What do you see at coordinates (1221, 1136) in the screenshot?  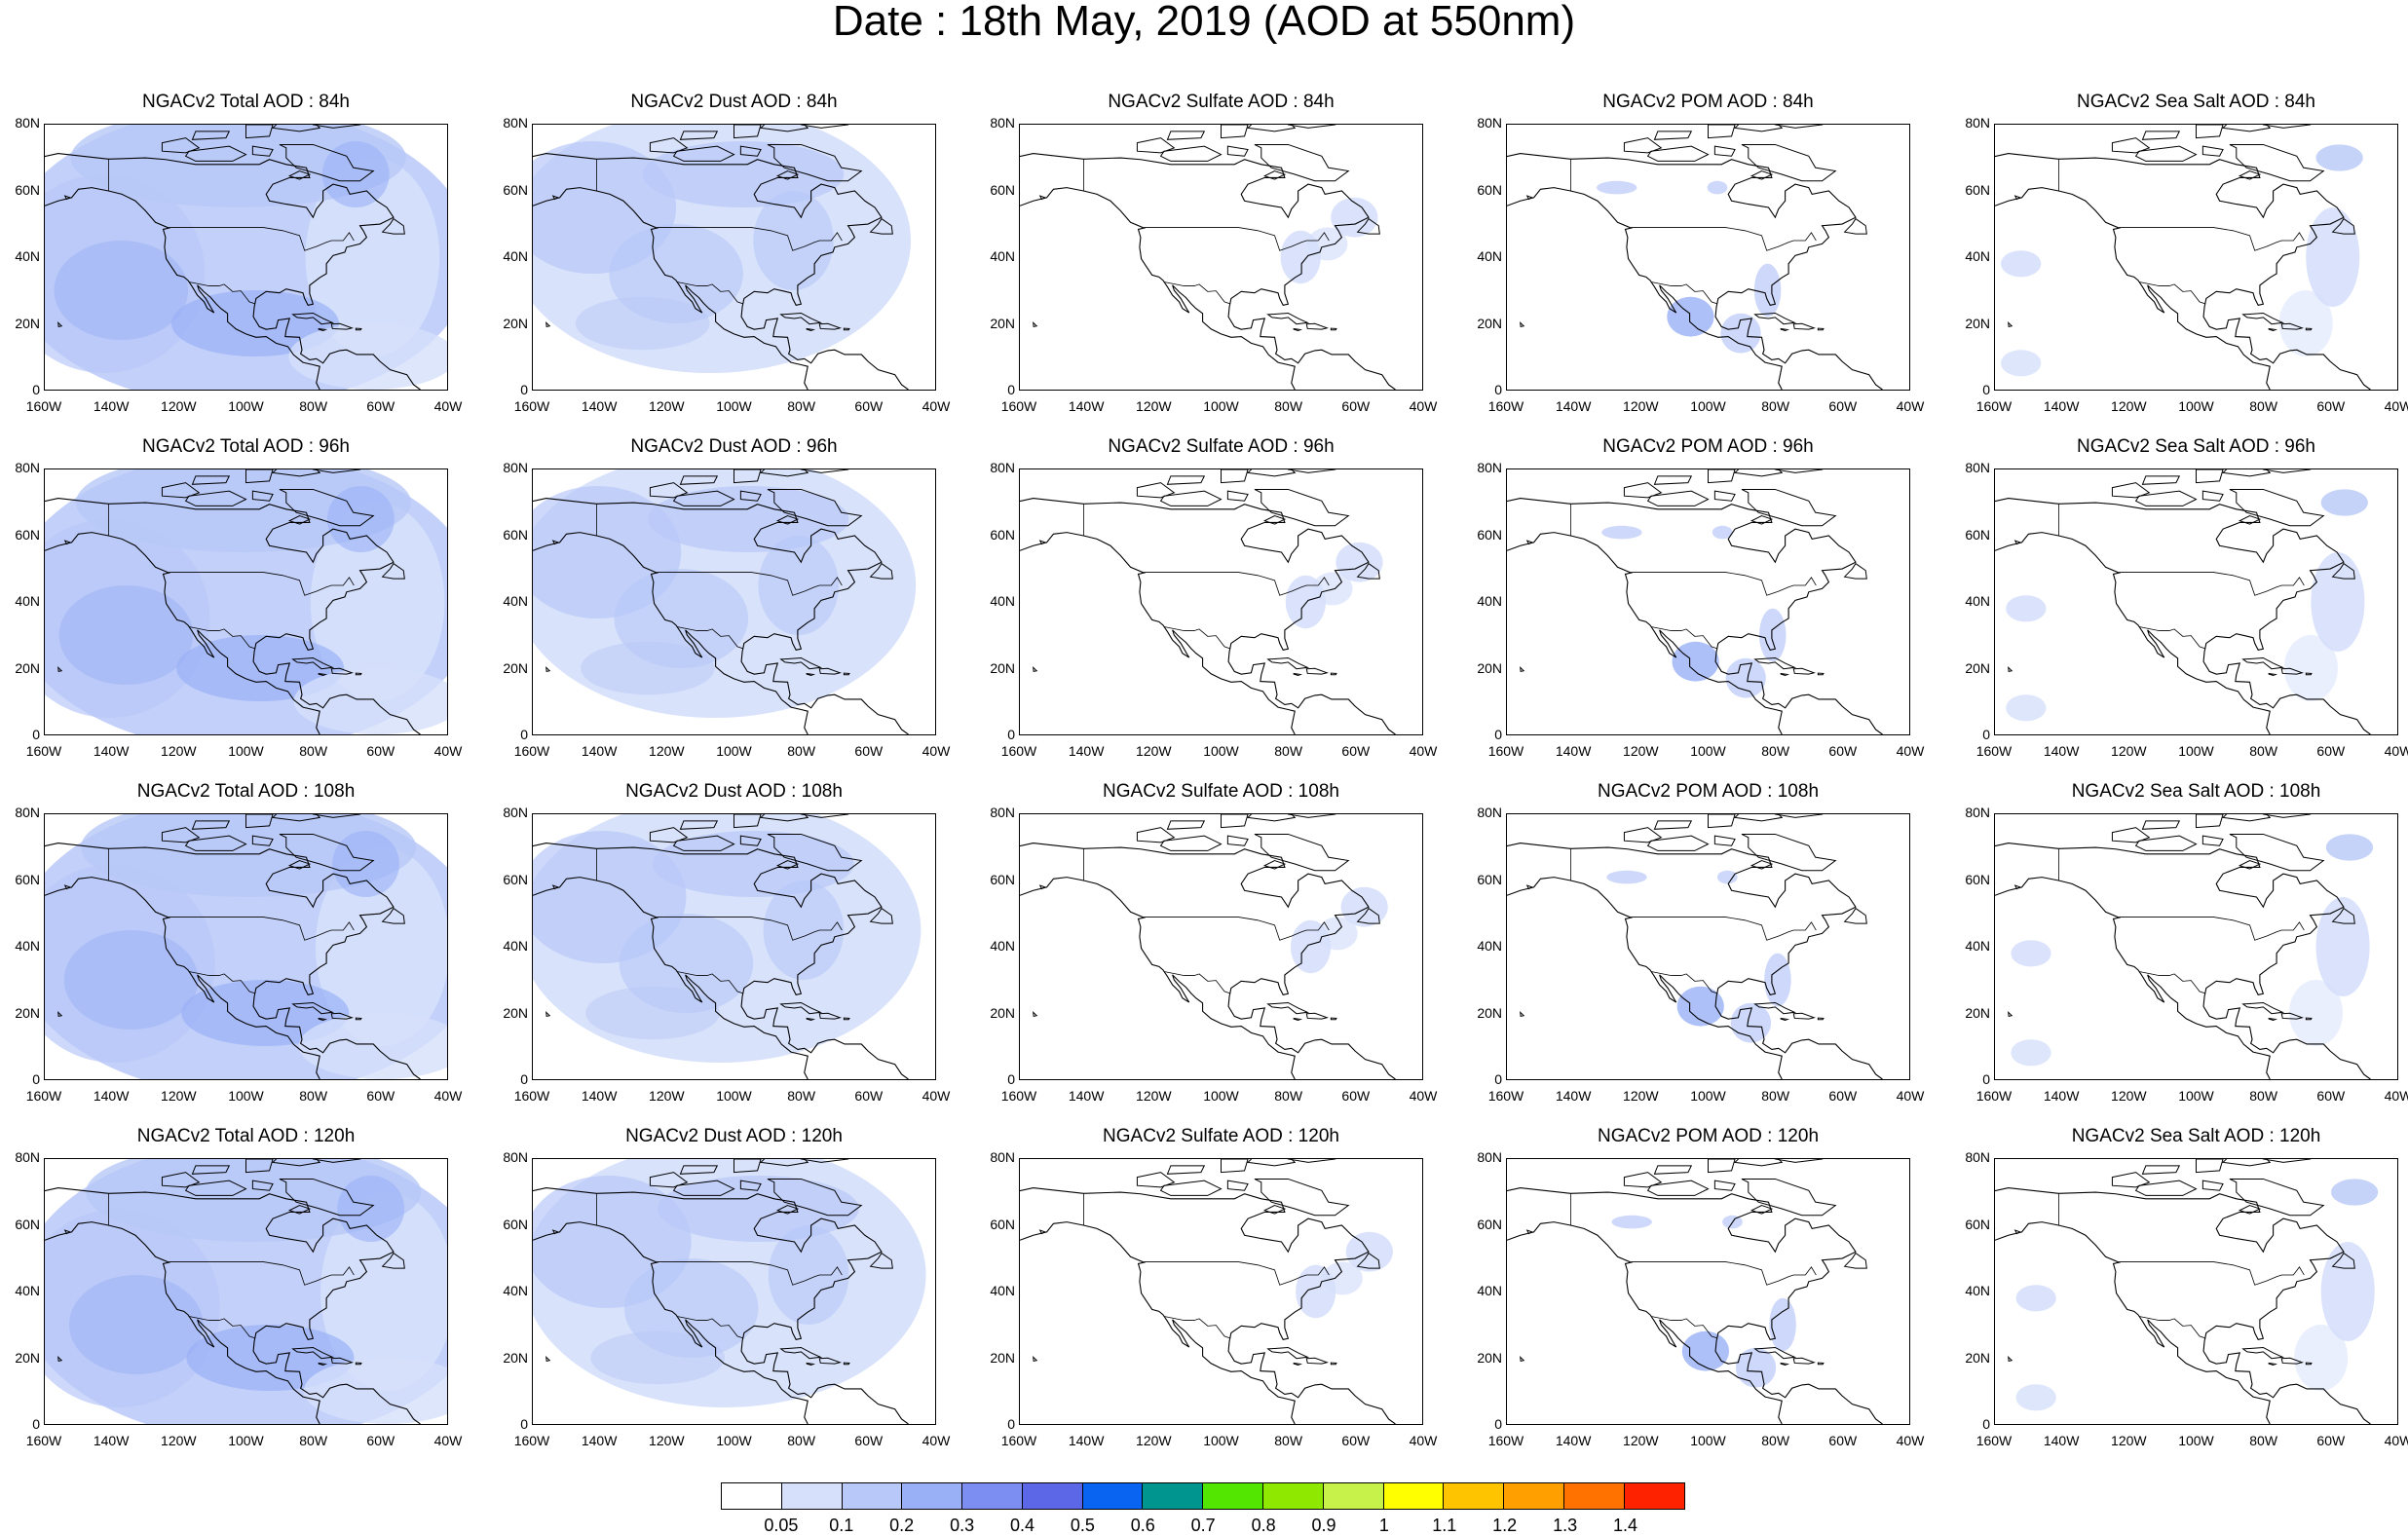 I see `panel-title: NGACv2 Sulfate AOD : 120h` at bounding box center [1221, 1136].